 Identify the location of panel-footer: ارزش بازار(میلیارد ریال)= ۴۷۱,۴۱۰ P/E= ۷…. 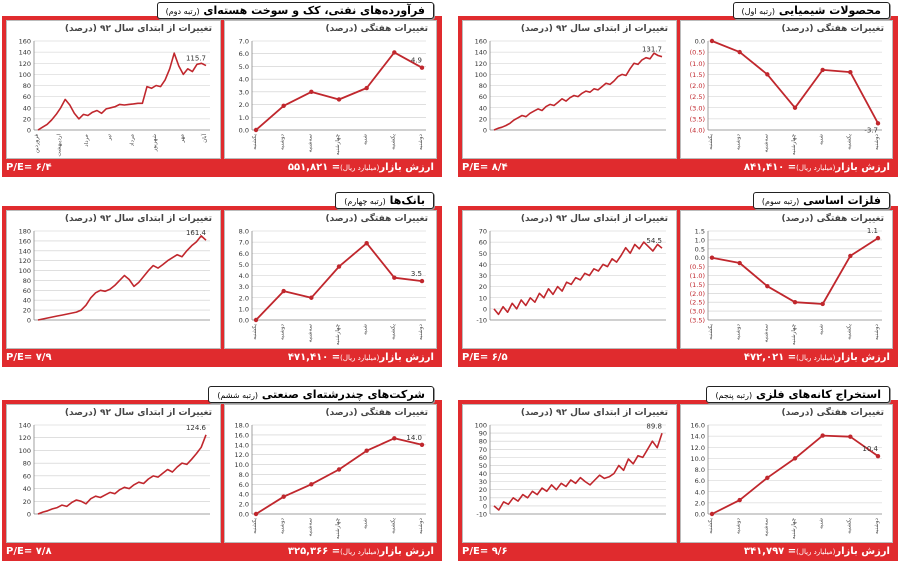
(222, 358).